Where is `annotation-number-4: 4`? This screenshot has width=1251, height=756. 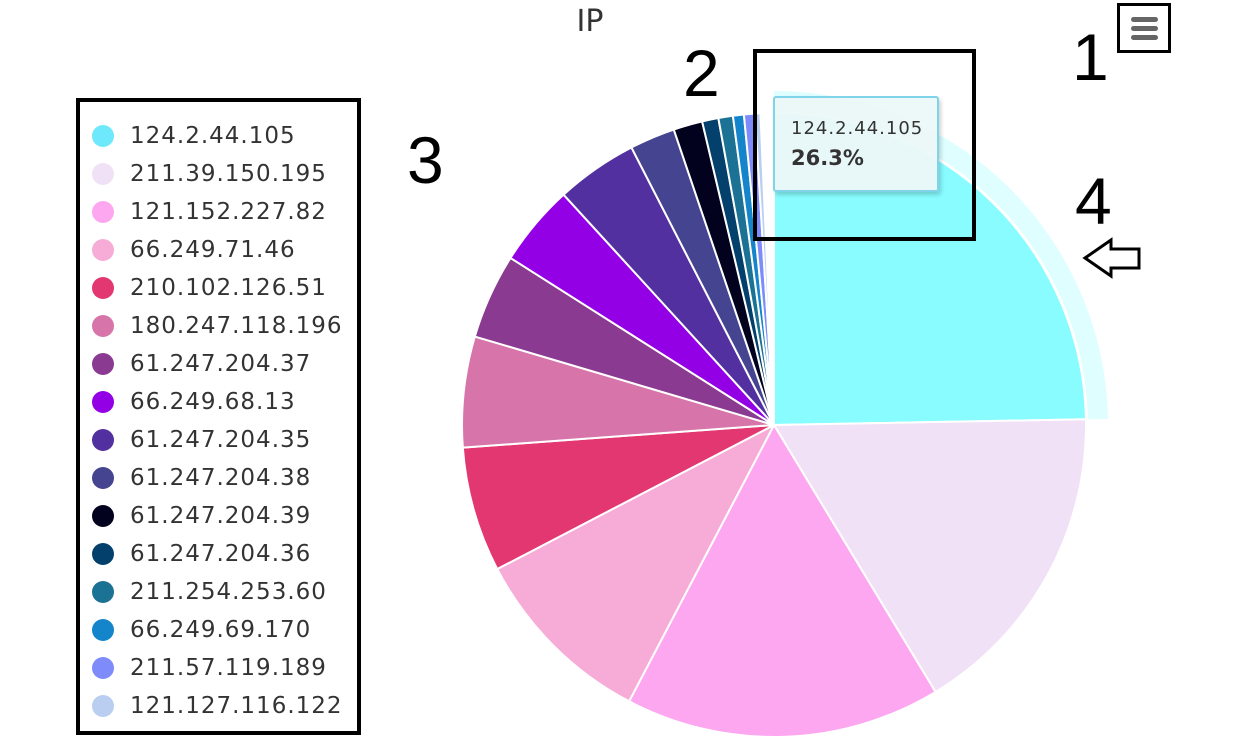 annotation-number-4: 4 is located at coordinates (1093, 201).